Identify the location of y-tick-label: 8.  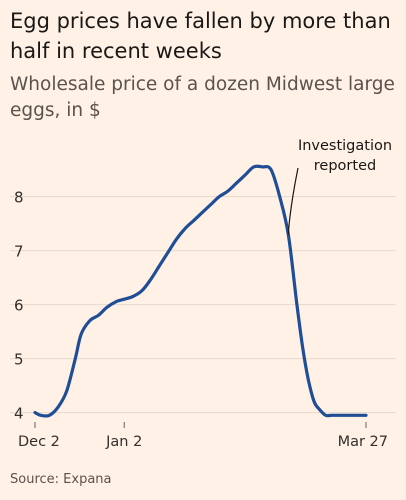
(19, 198).